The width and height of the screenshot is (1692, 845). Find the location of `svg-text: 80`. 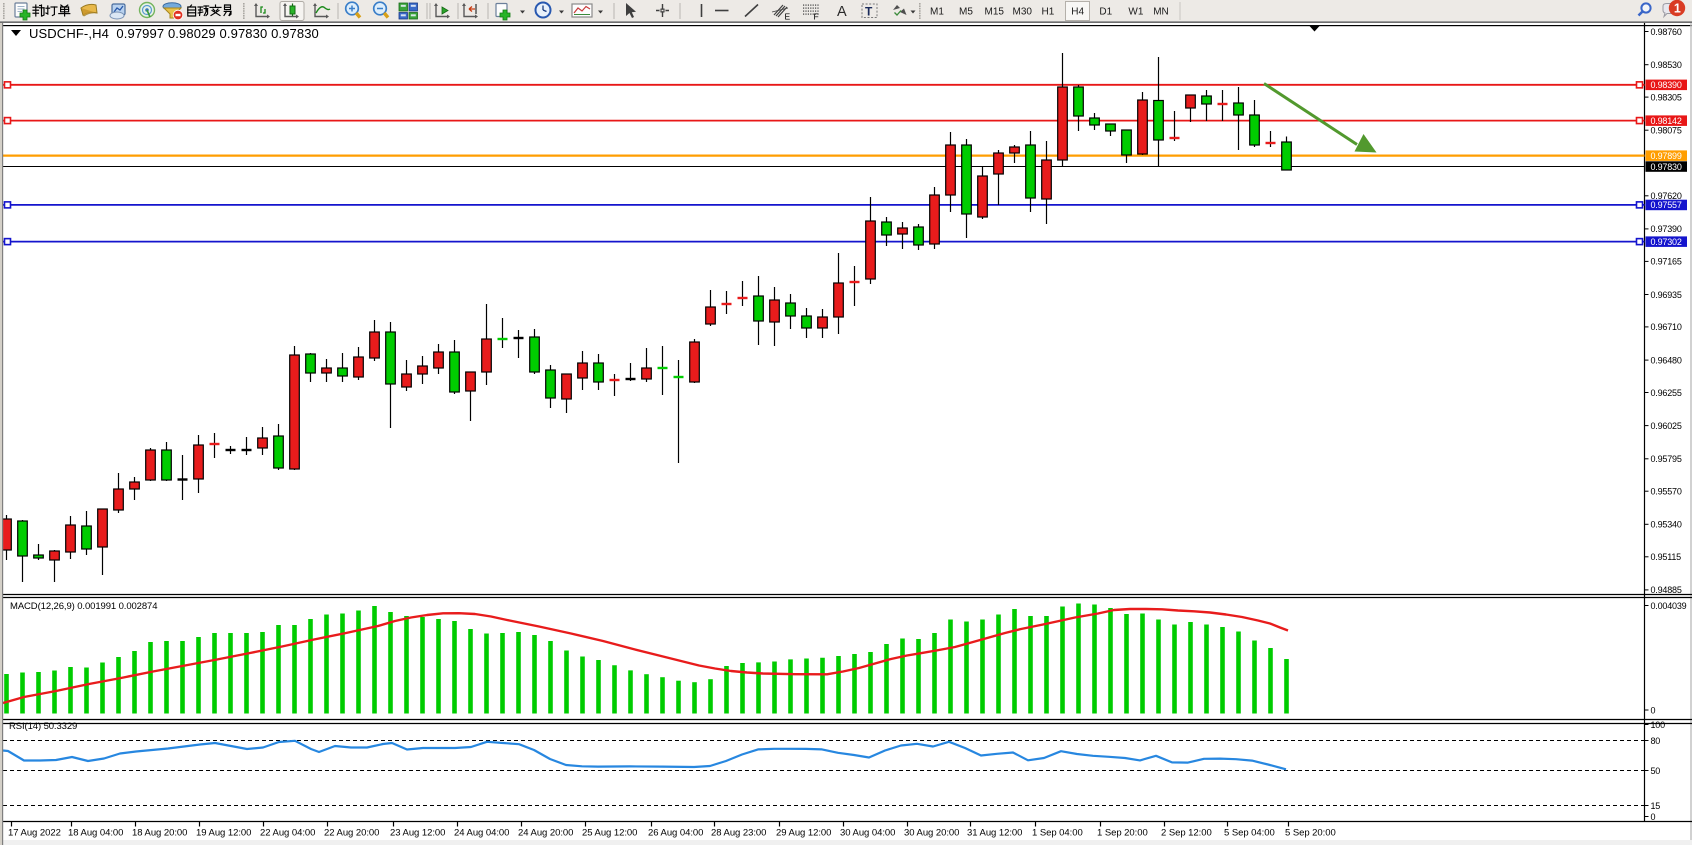

svg-text: 80 is located at coordinates (1656, 741).